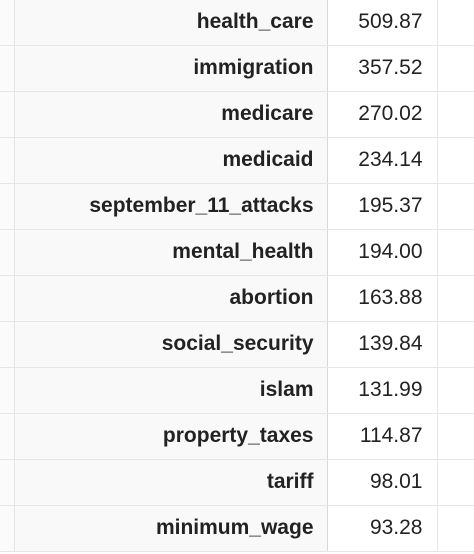 The width and height of the screenshot is (474, 554). Describe the element at coordinates (382, 344) in the screenshot. I see `row-value: 139.84` at that location.